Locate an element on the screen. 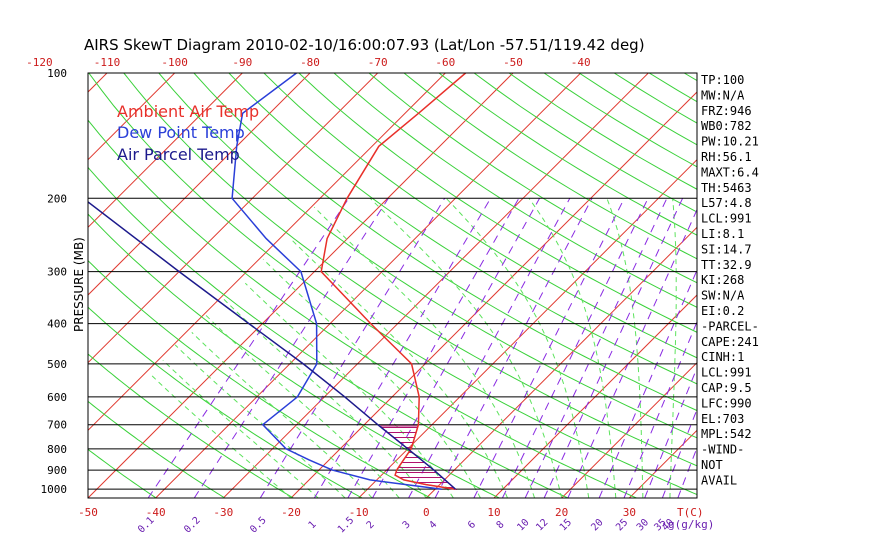 This screenshot has height=560, width=870. bottom-temperature-tick-labels: -50 -40 -30 -20 -10 0 10 20 30 is located at coordinates (357, 512).